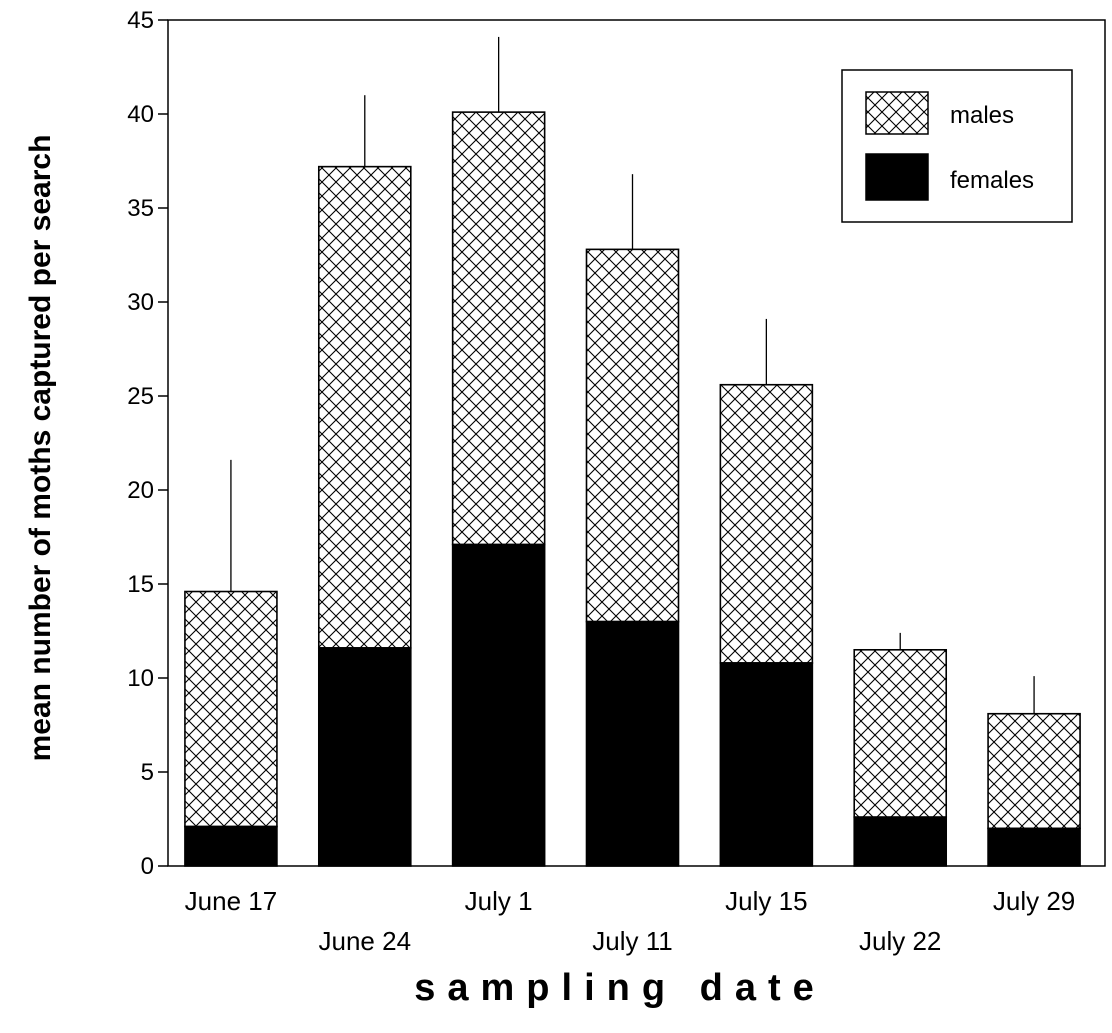 The width and height of the screenshot is (1112, 1033). Describe the element at coordinates (897, 177) in the screenshot. I see `legend-swatch-females` at that location.